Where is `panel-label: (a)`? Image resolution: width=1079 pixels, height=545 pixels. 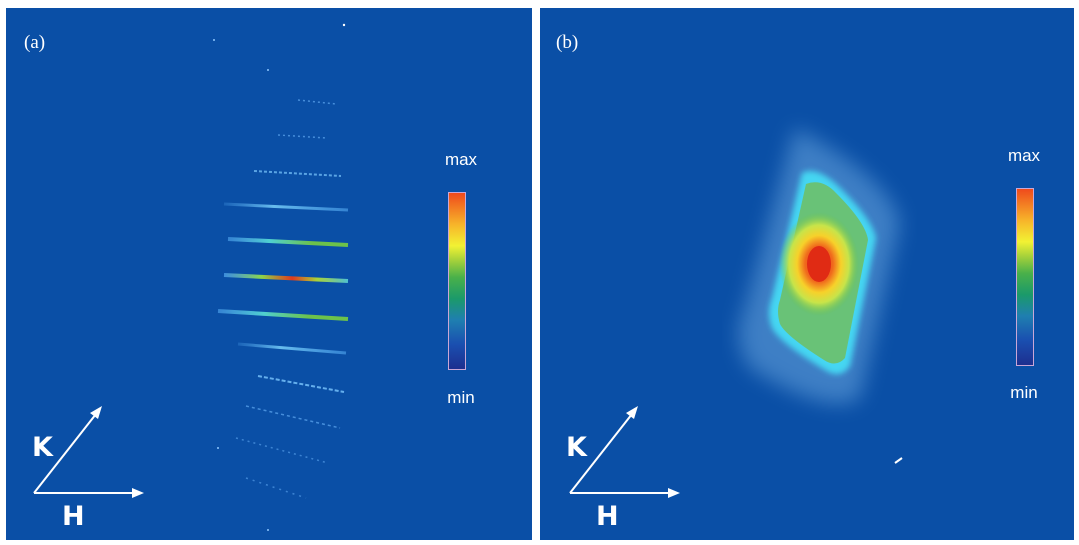
panel-label: (a) is located at coordinates (35, 42).